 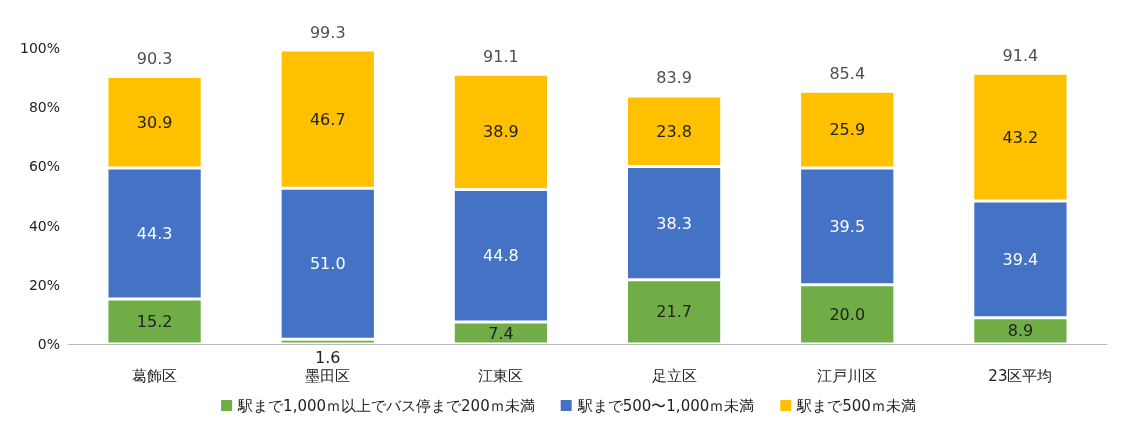 I want to click on x-tick-label: 23区平均, so click(x=1020, y=375).